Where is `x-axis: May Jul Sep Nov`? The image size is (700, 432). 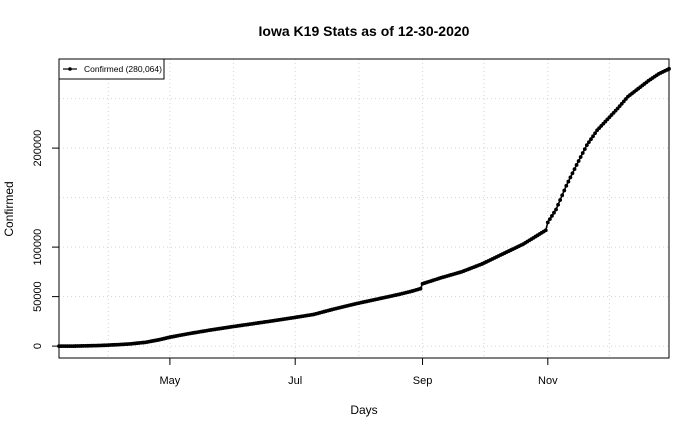 x-axis: May Jul Sep Nov is located at coordinates (359, 372).